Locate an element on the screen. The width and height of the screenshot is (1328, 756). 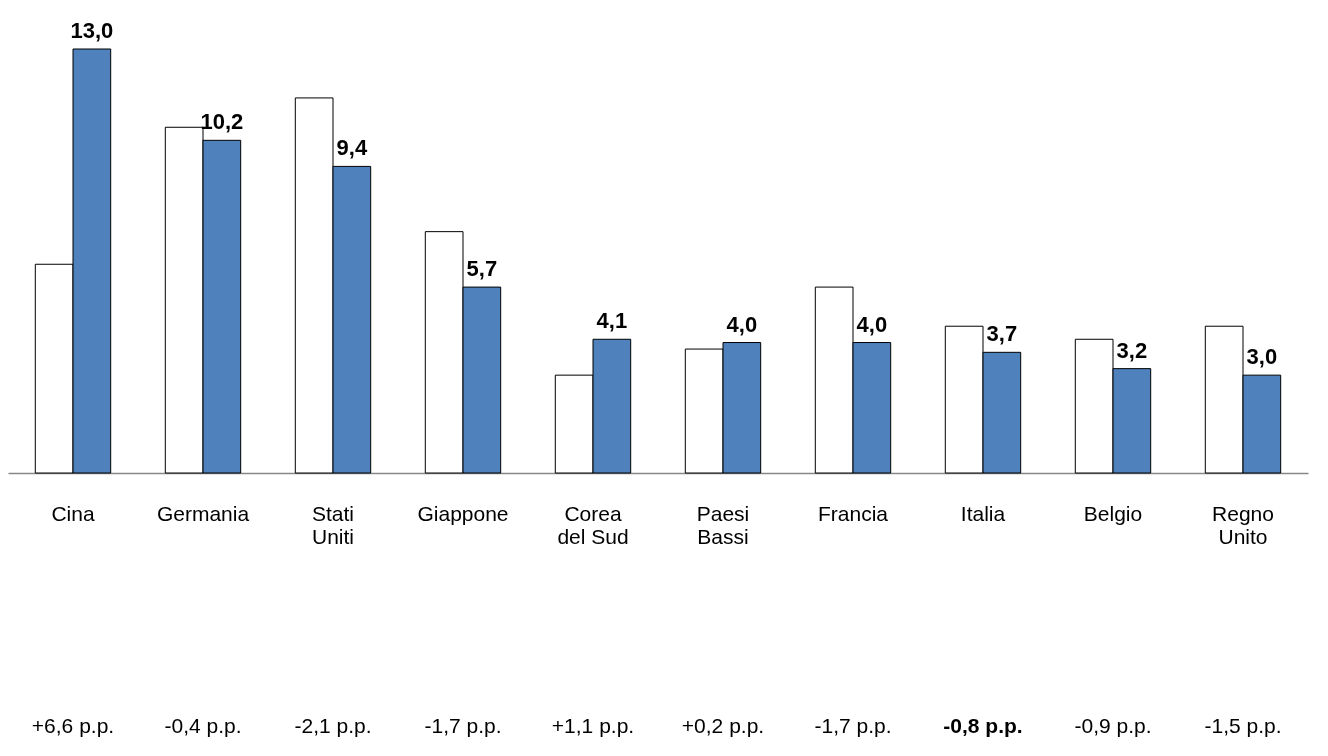
data-label: 10,2 is located at coordinates (222, 122).